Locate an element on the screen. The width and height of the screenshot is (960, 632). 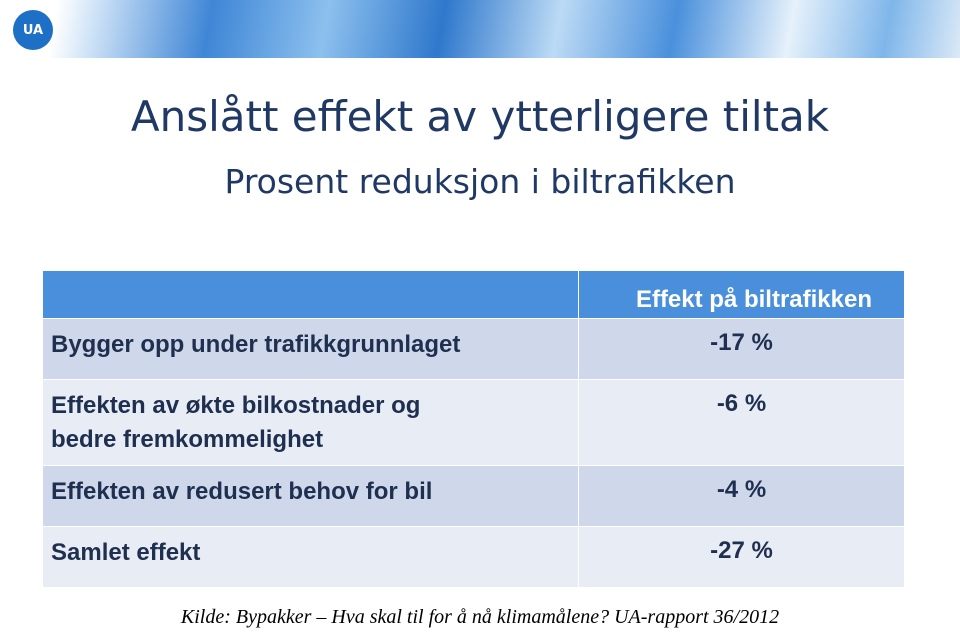
row-label-line: Effekten av redusert behov for bil is located at coordinates (242, 491).